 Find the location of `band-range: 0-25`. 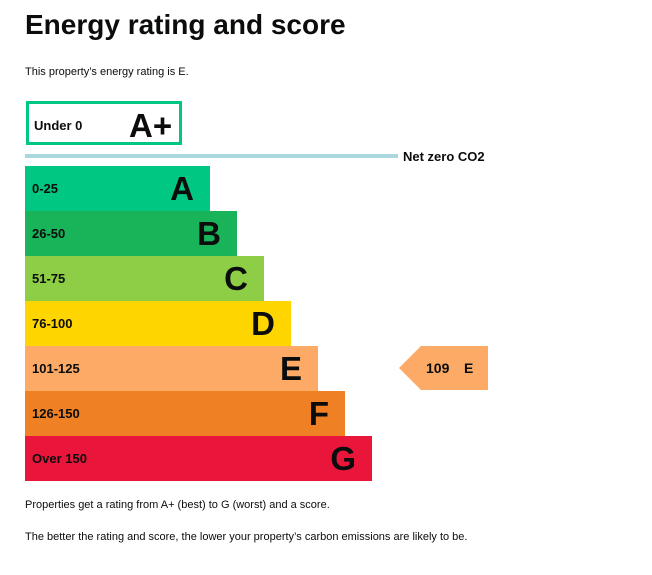

band-range: 0-25 is located at coordinates (45, 188).